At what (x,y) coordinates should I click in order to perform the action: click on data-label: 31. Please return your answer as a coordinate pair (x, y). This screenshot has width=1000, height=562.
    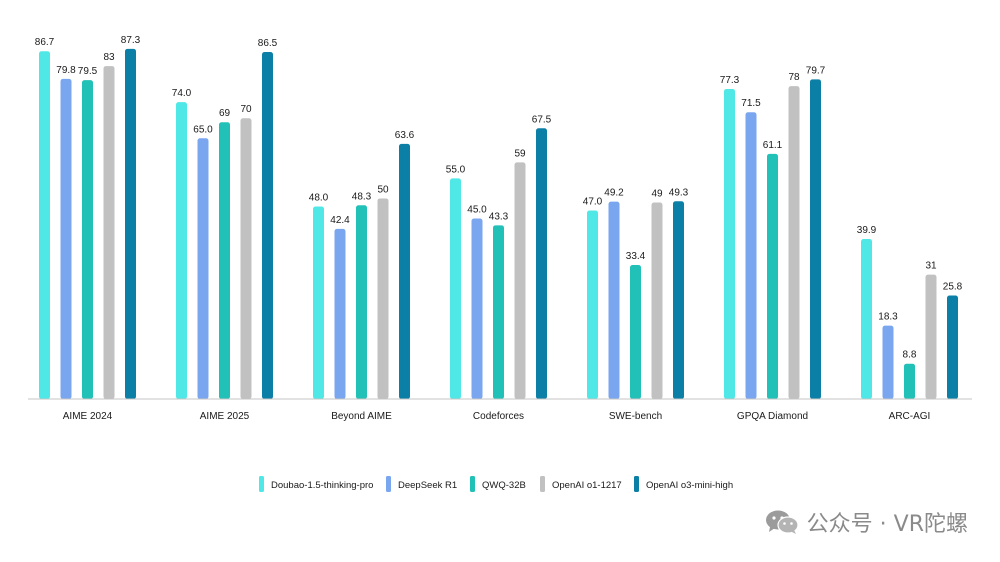
    Looking at the image, I should click on (931, 266).